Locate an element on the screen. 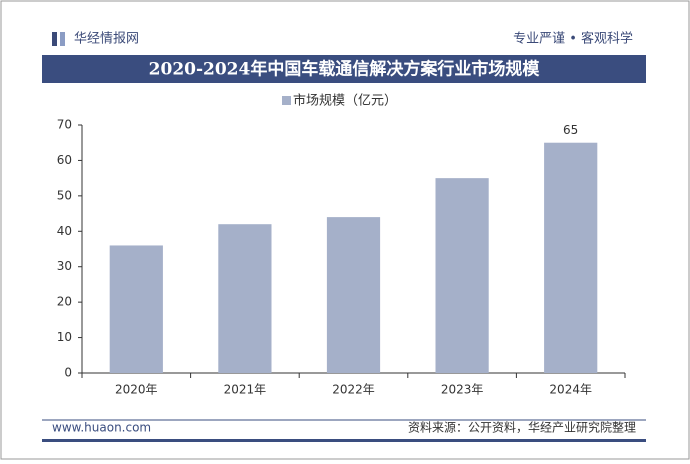  legend-swatch is located at coordinates (286, 100).